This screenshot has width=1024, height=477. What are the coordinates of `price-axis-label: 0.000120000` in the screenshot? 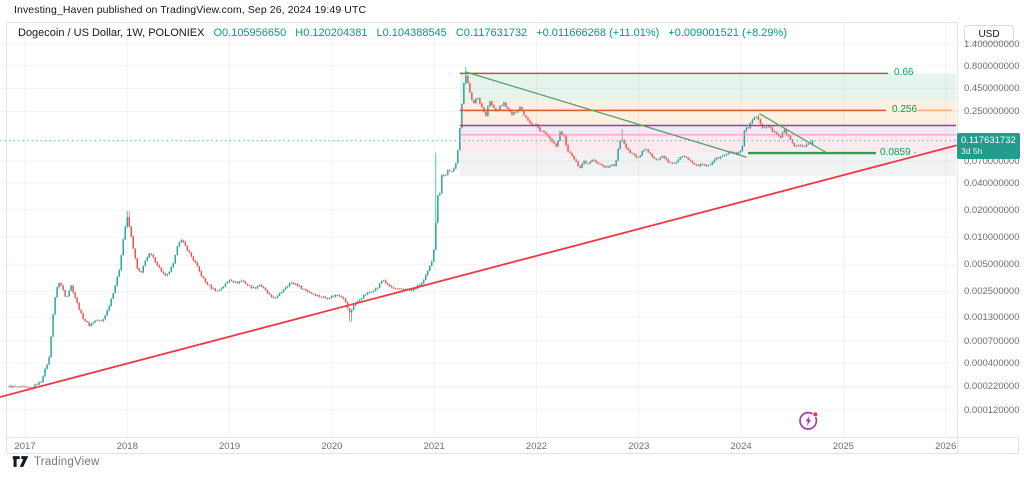 It's located at (992, 411).